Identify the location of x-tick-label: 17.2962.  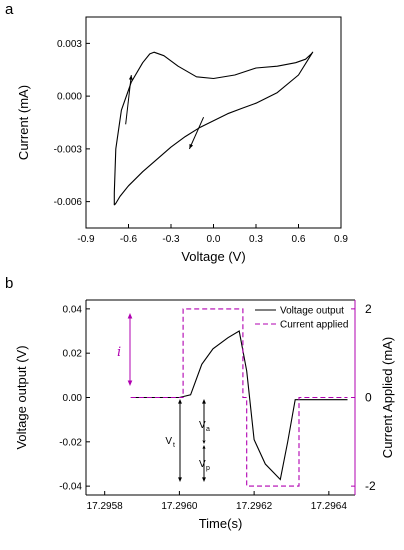
(254, 506).